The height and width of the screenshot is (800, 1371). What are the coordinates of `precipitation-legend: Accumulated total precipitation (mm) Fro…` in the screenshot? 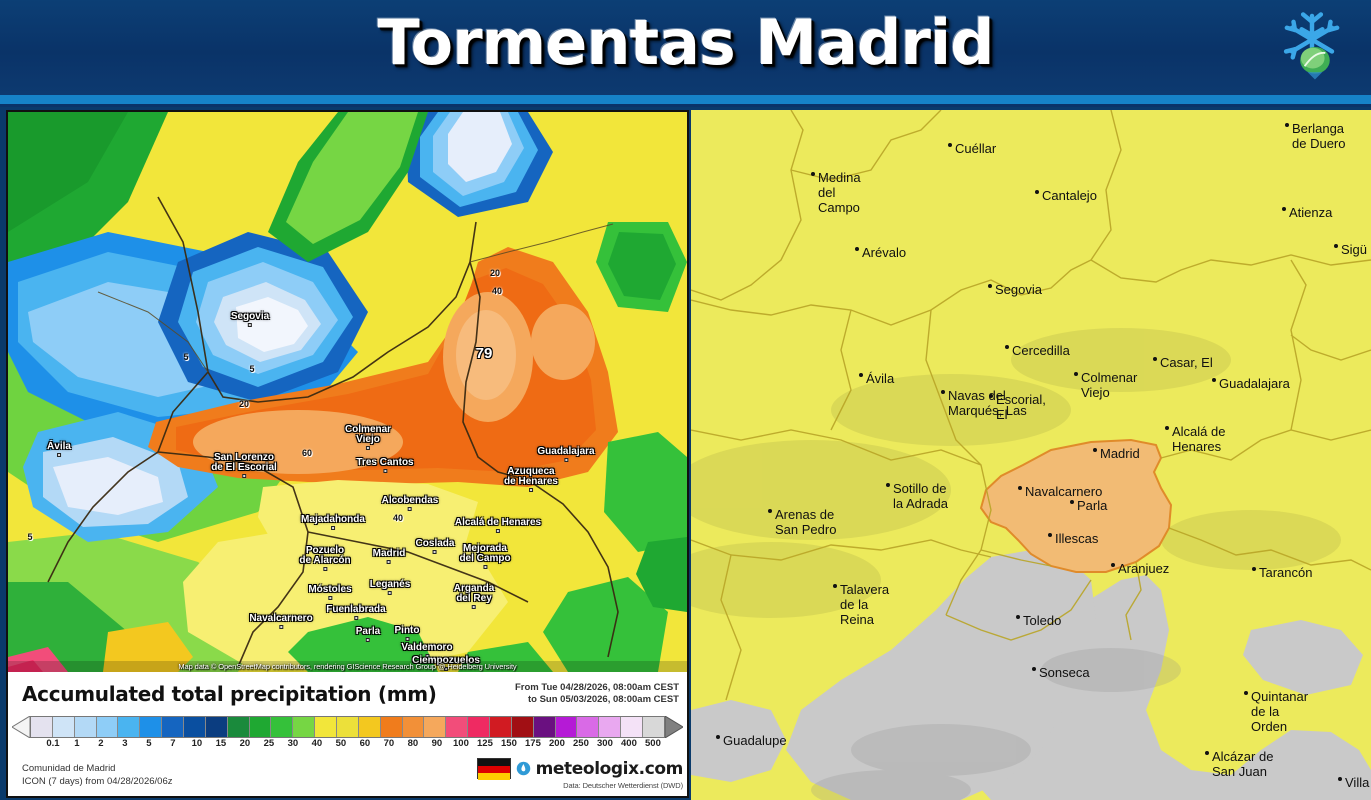 It's located at (347, 735).